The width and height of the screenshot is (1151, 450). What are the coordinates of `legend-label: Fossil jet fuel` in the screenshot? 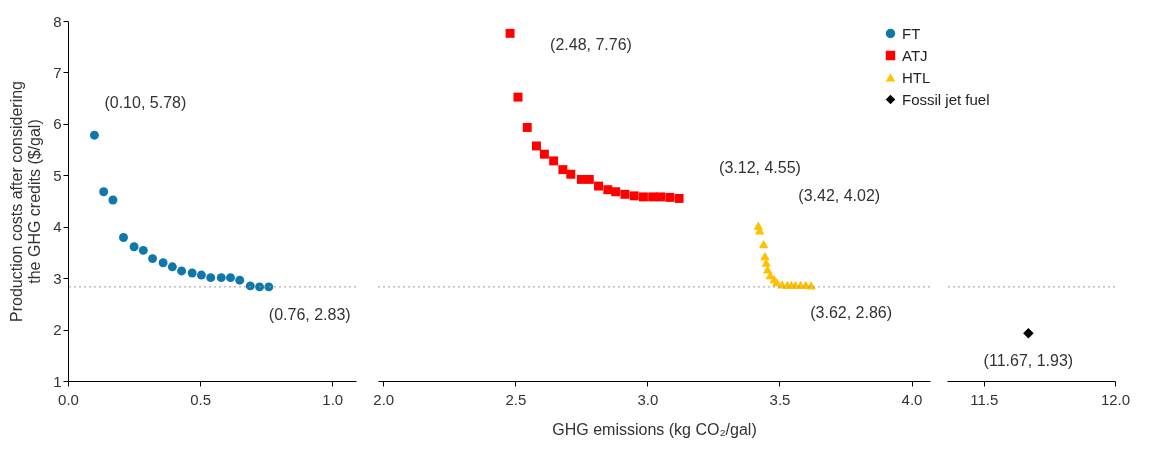 It's located at (946, 99).